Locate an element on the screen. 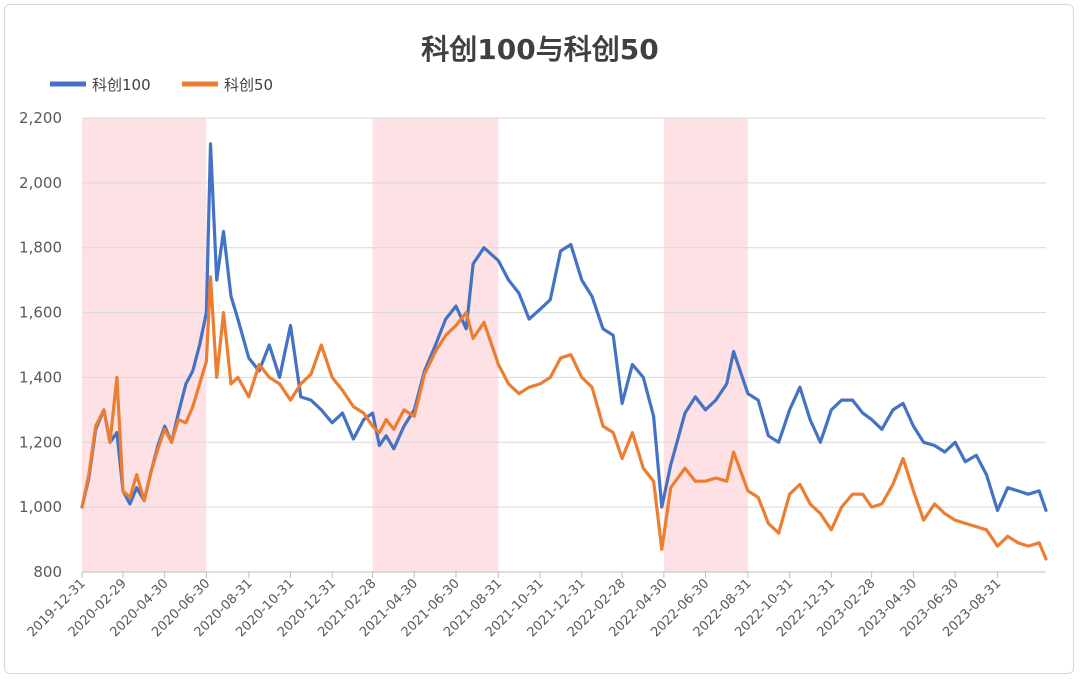 Image resolution: width=1080 pixels, height=679 pixels. y-tick-label: 1,400 is located at coordinates (40, 377).